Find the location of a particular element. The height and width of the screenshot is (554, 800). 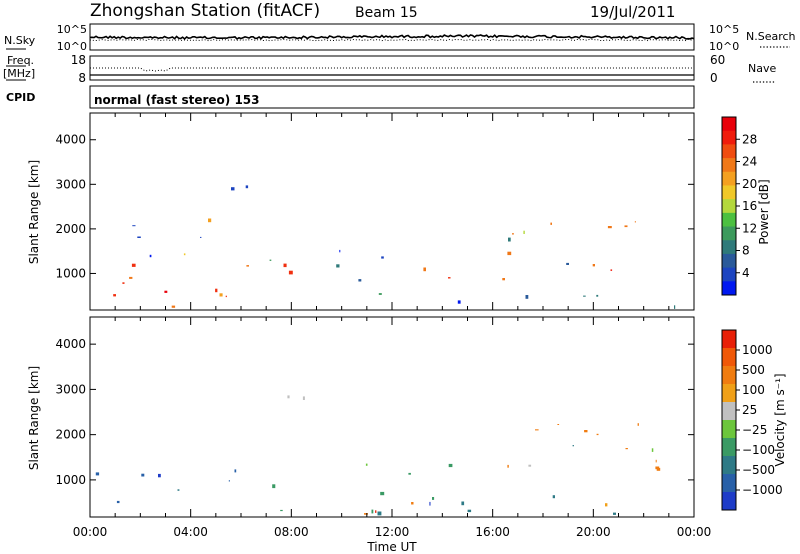

velocity-colorbar-tick-label: −100 is located at coordinates (758, 450).